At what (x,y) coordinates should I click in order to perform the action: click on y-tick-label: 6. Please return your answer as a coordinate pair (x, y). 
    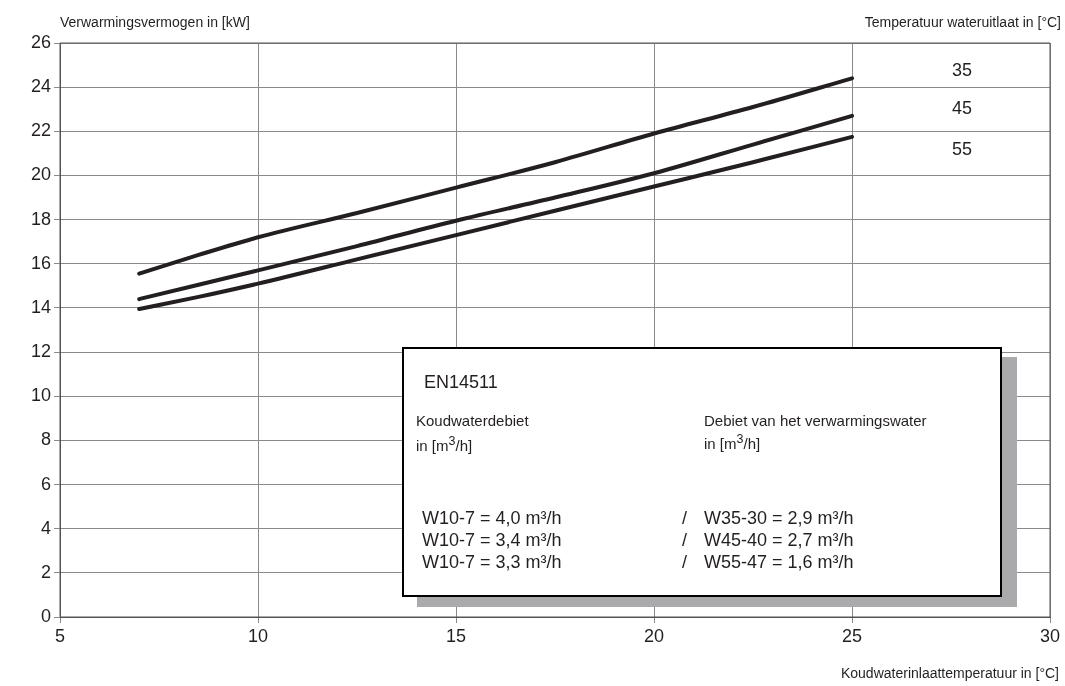
    Looking at the image, I should click on (45, 483).